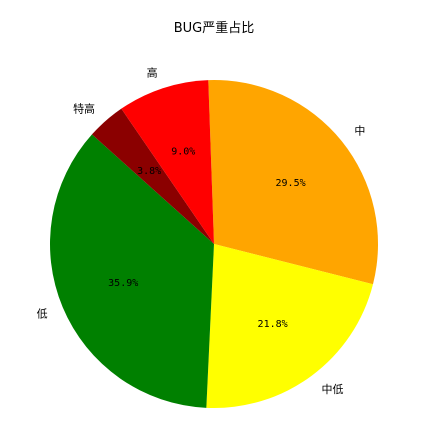  What do you see at coordinates (214, 28) in the screenshot?
I see `chart-title: BUG严重占比` at bounding box center [214, 28].